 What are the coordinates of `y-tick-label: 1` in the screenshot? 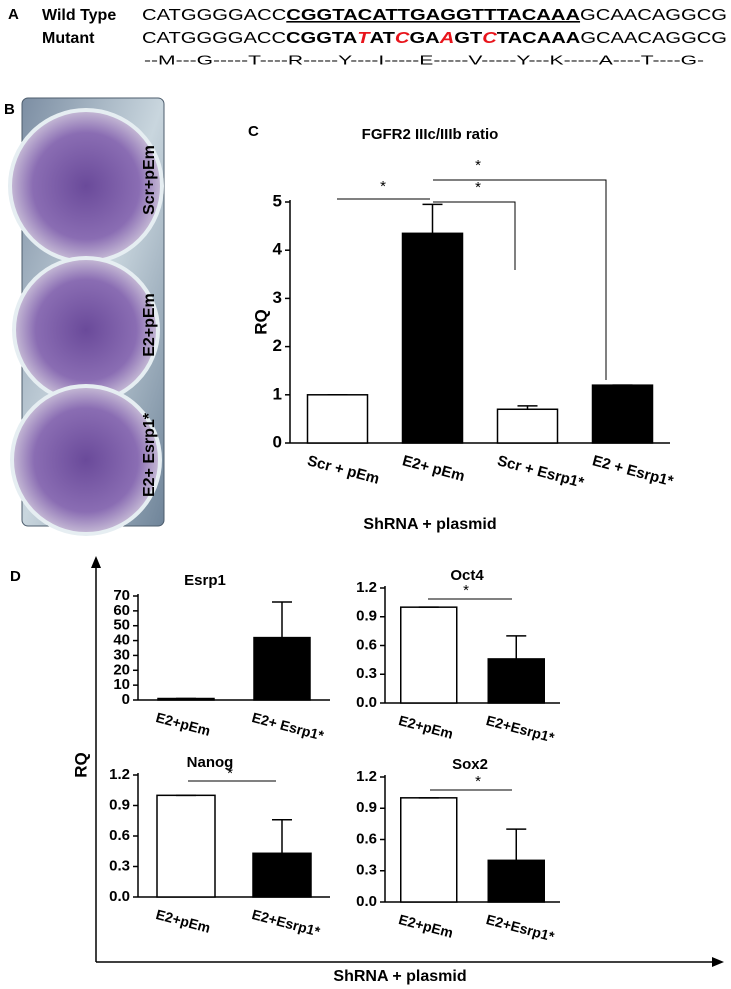 It's located at (277, 393).